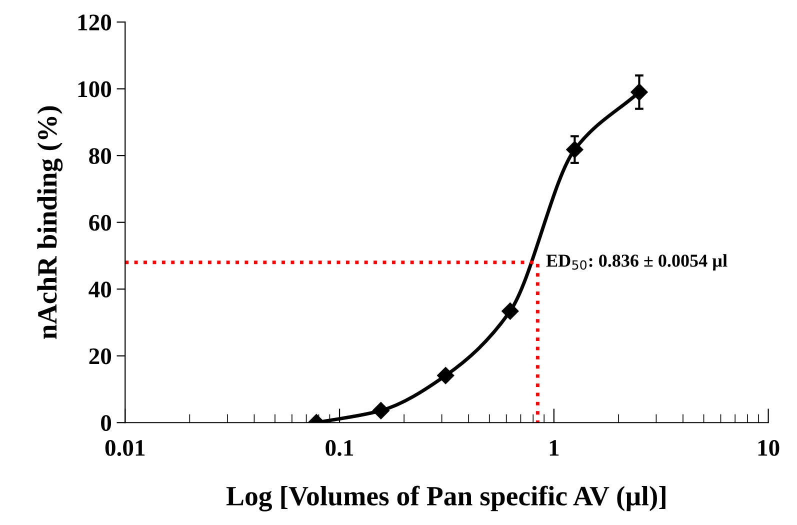 This screenshot has width=797, height=525. Describe the element at coordinates (340, 448) in the screenshot. I see `x-tick-label: 0.1` at that location.